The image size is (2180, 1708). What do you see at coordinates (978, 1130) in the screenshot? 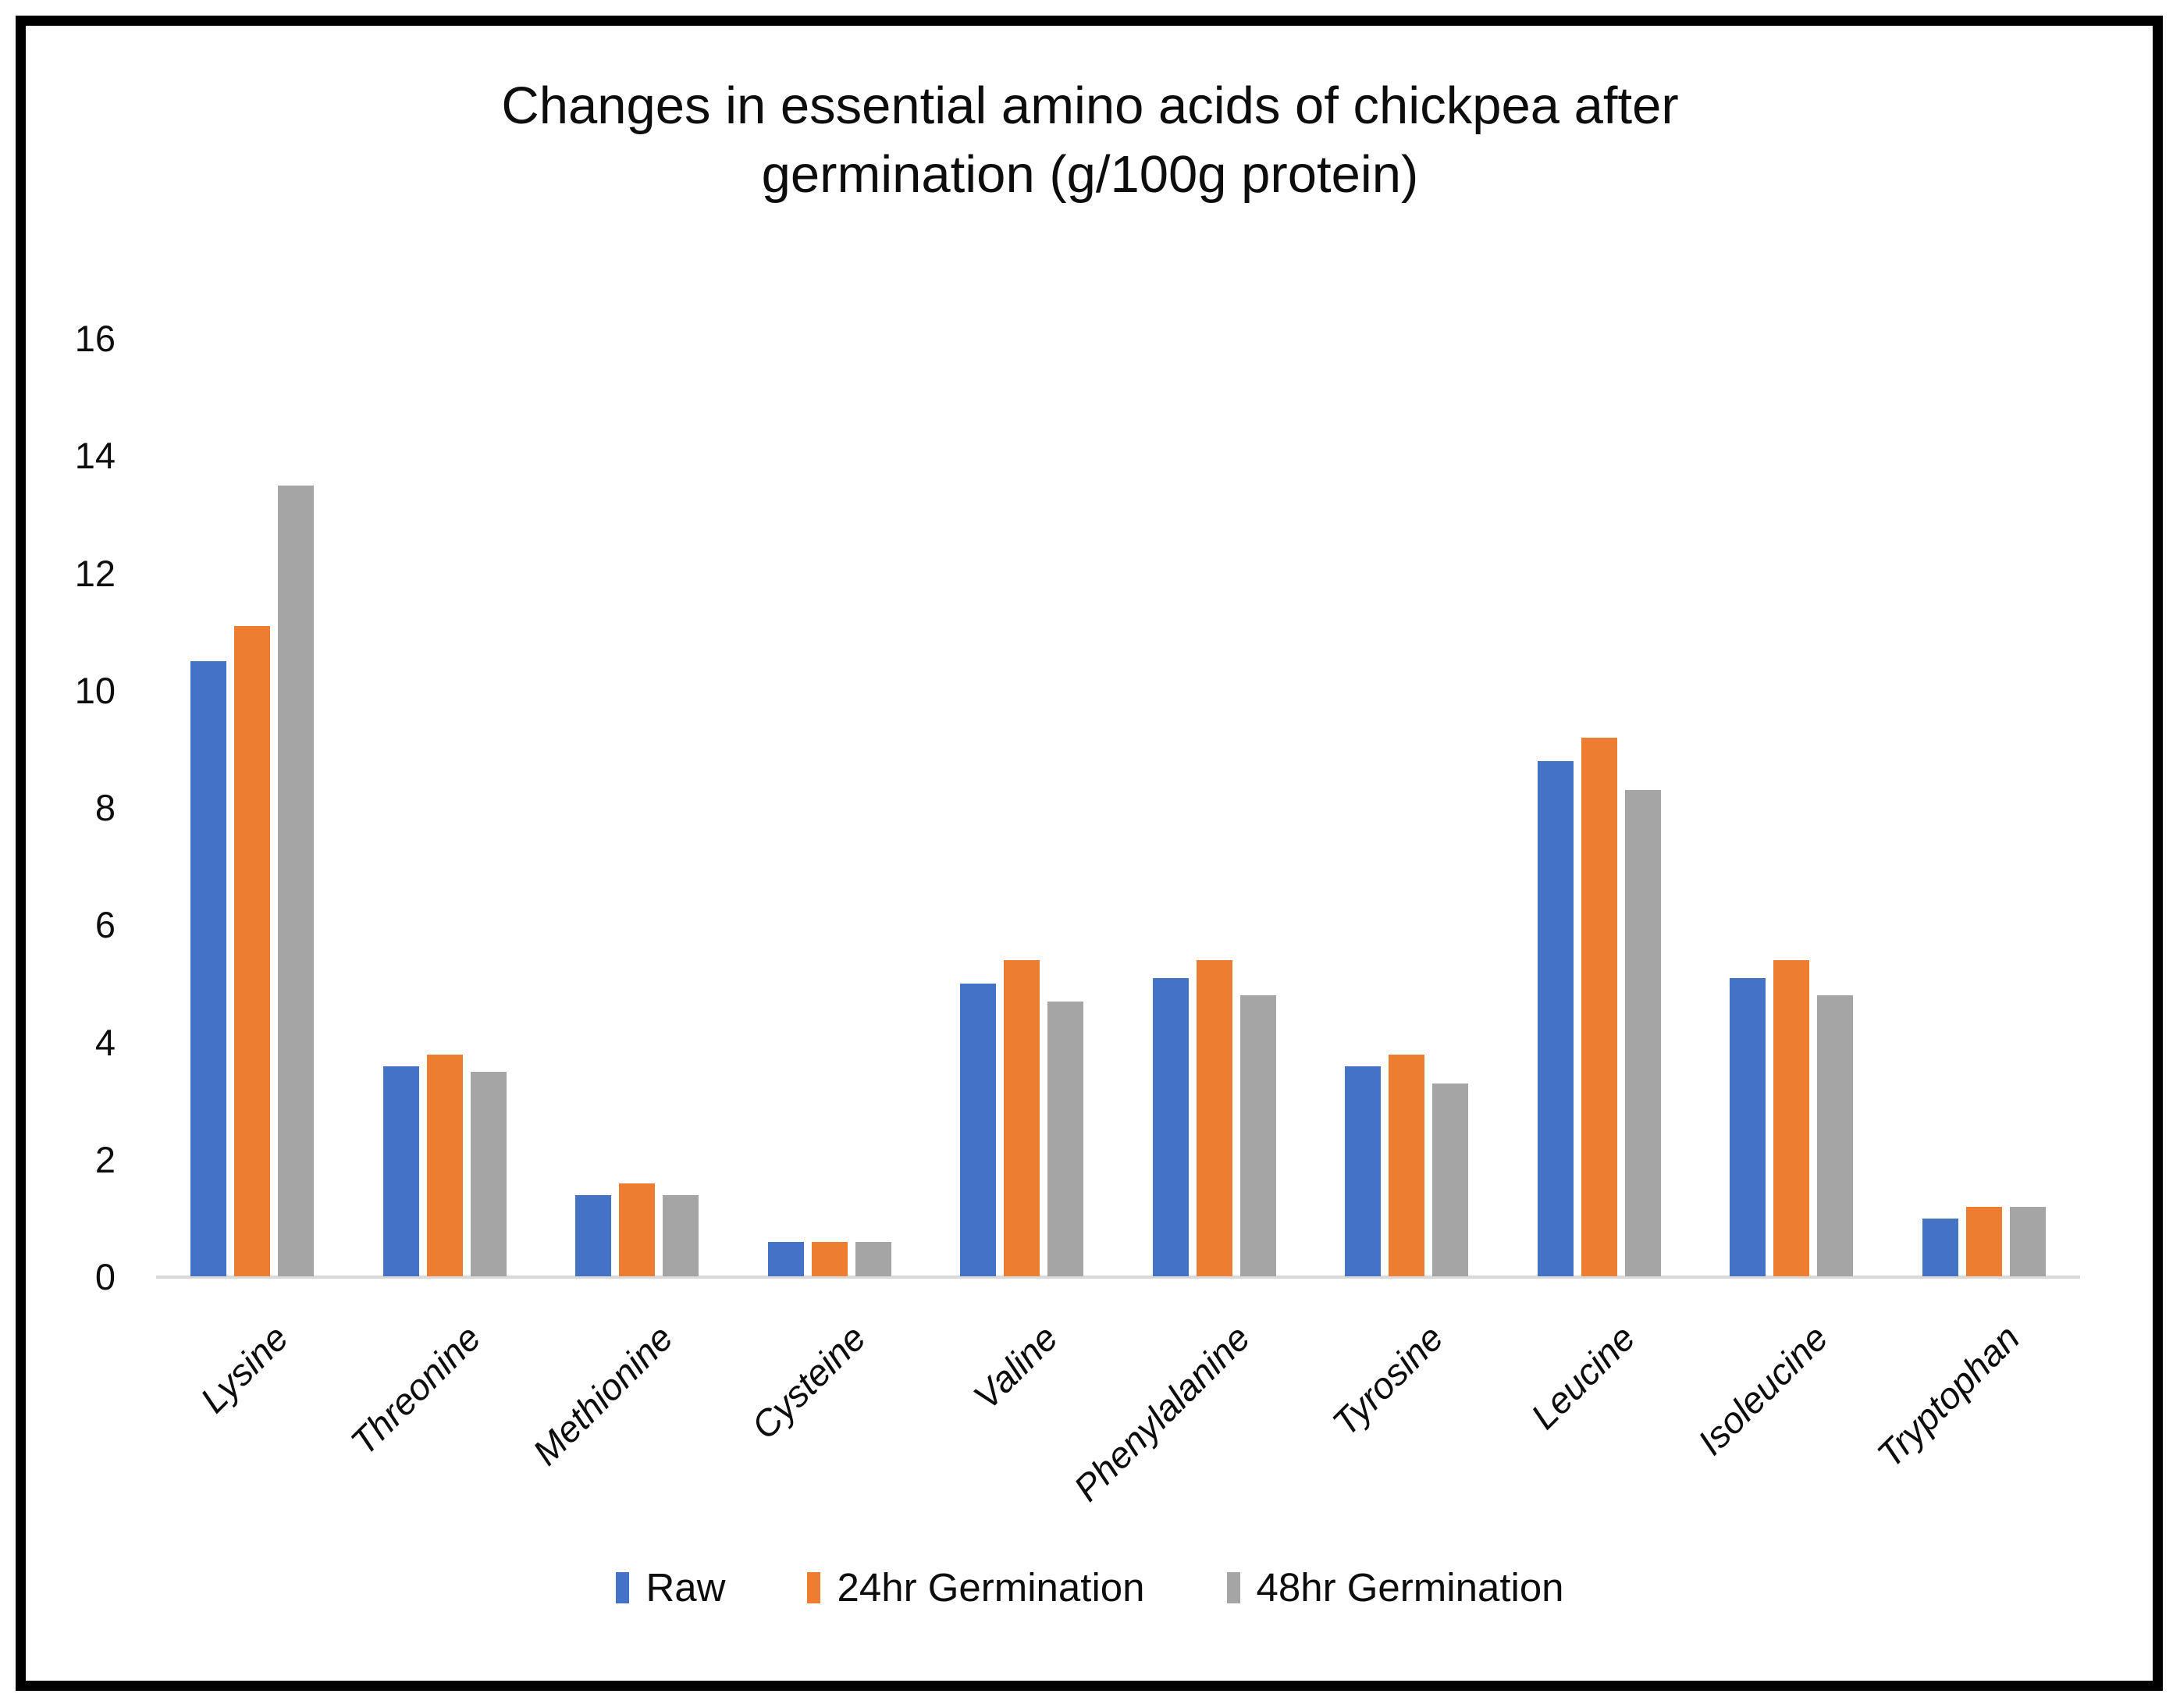
I see `bar-raw-valine` at bounding box center [978, 1130].